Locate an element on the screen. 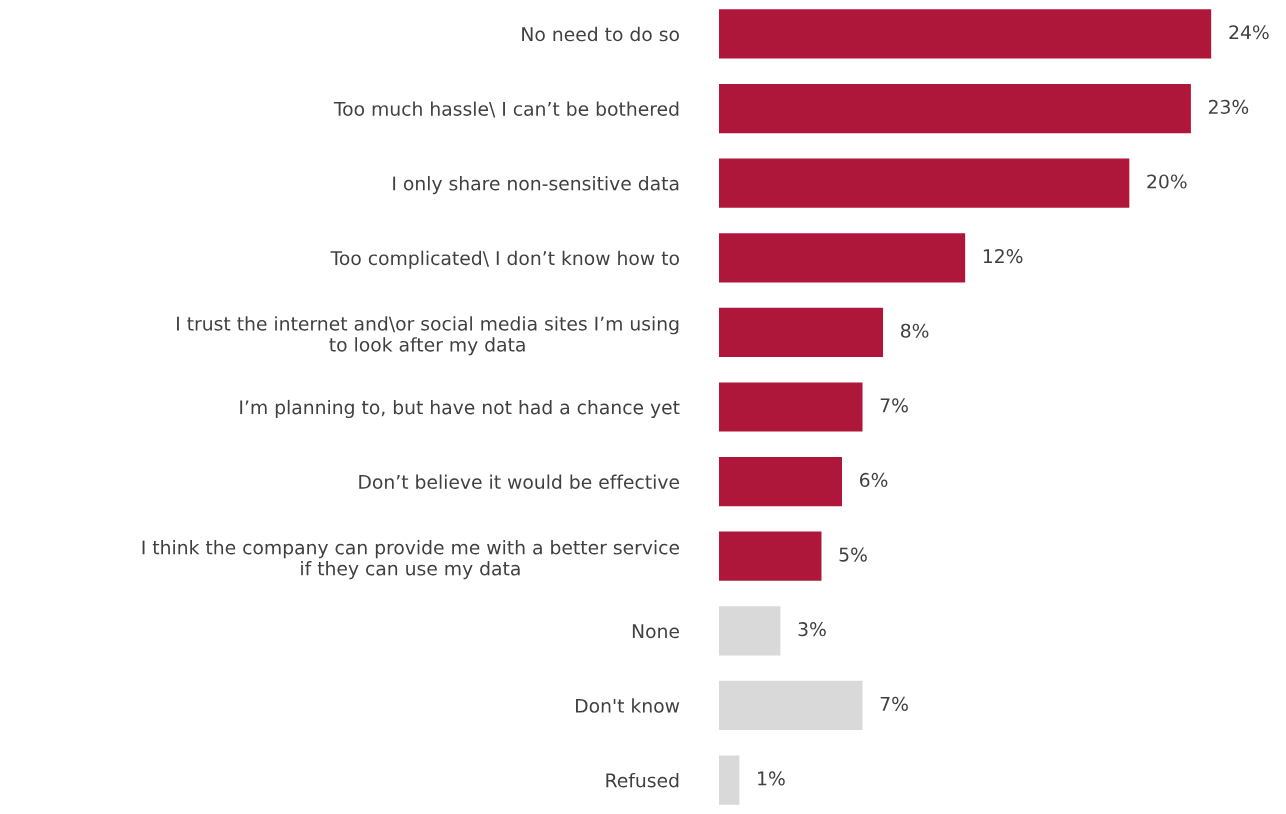  data-label: 24% is located at coordinates (1249, 32).